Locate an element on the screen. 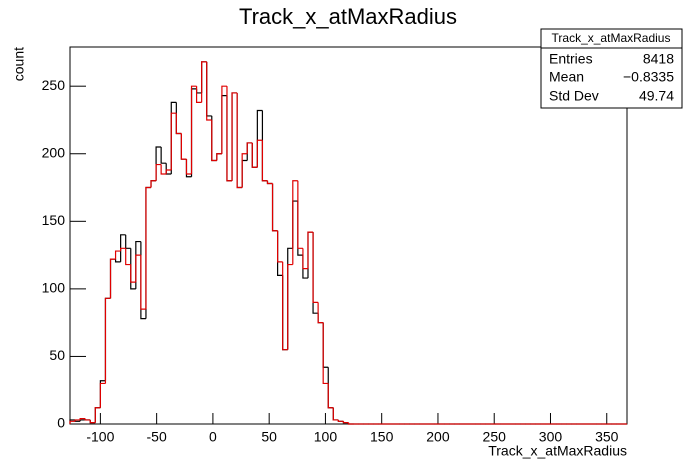  stats-frame is located at coordinates (611, 68).